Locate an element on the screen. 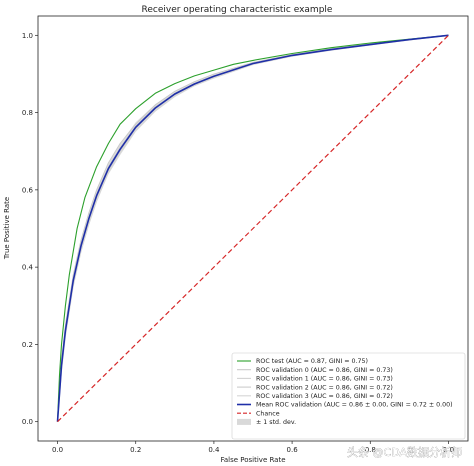 The width and height of the screenshot is (474, 466). x-tick-label: 0.2 is located at coordinates (135, 450).